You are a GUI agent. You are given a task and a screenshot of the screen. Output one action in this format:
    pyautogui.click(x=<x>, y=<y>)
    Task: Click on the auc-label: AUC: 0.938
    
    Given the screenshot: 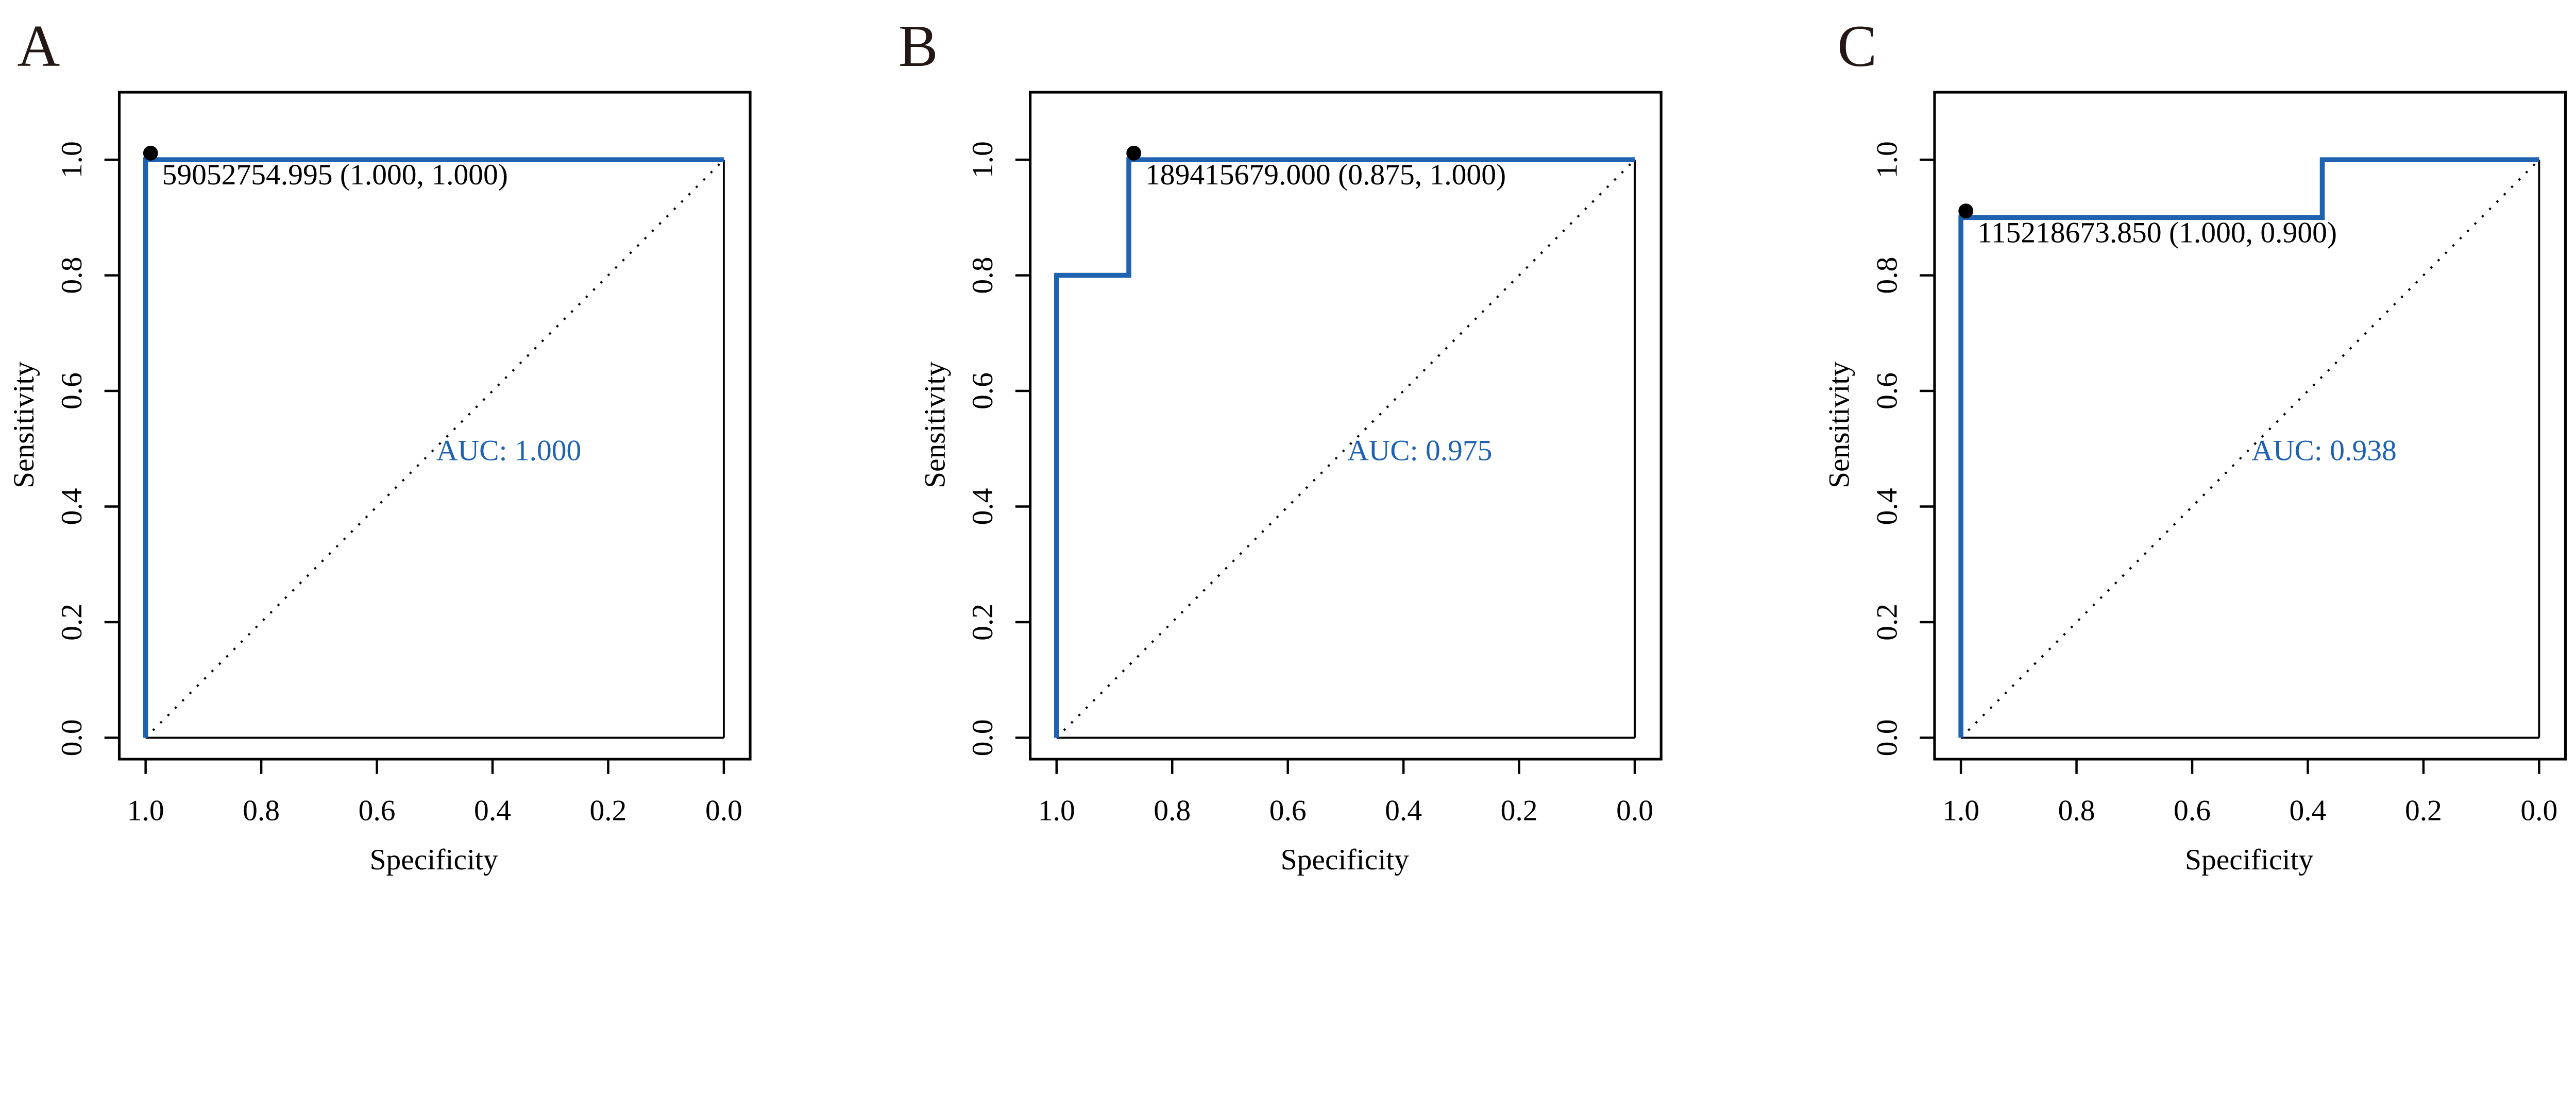 What is the action you would take?
    pyautogui.click(x=2323, y=451)
    